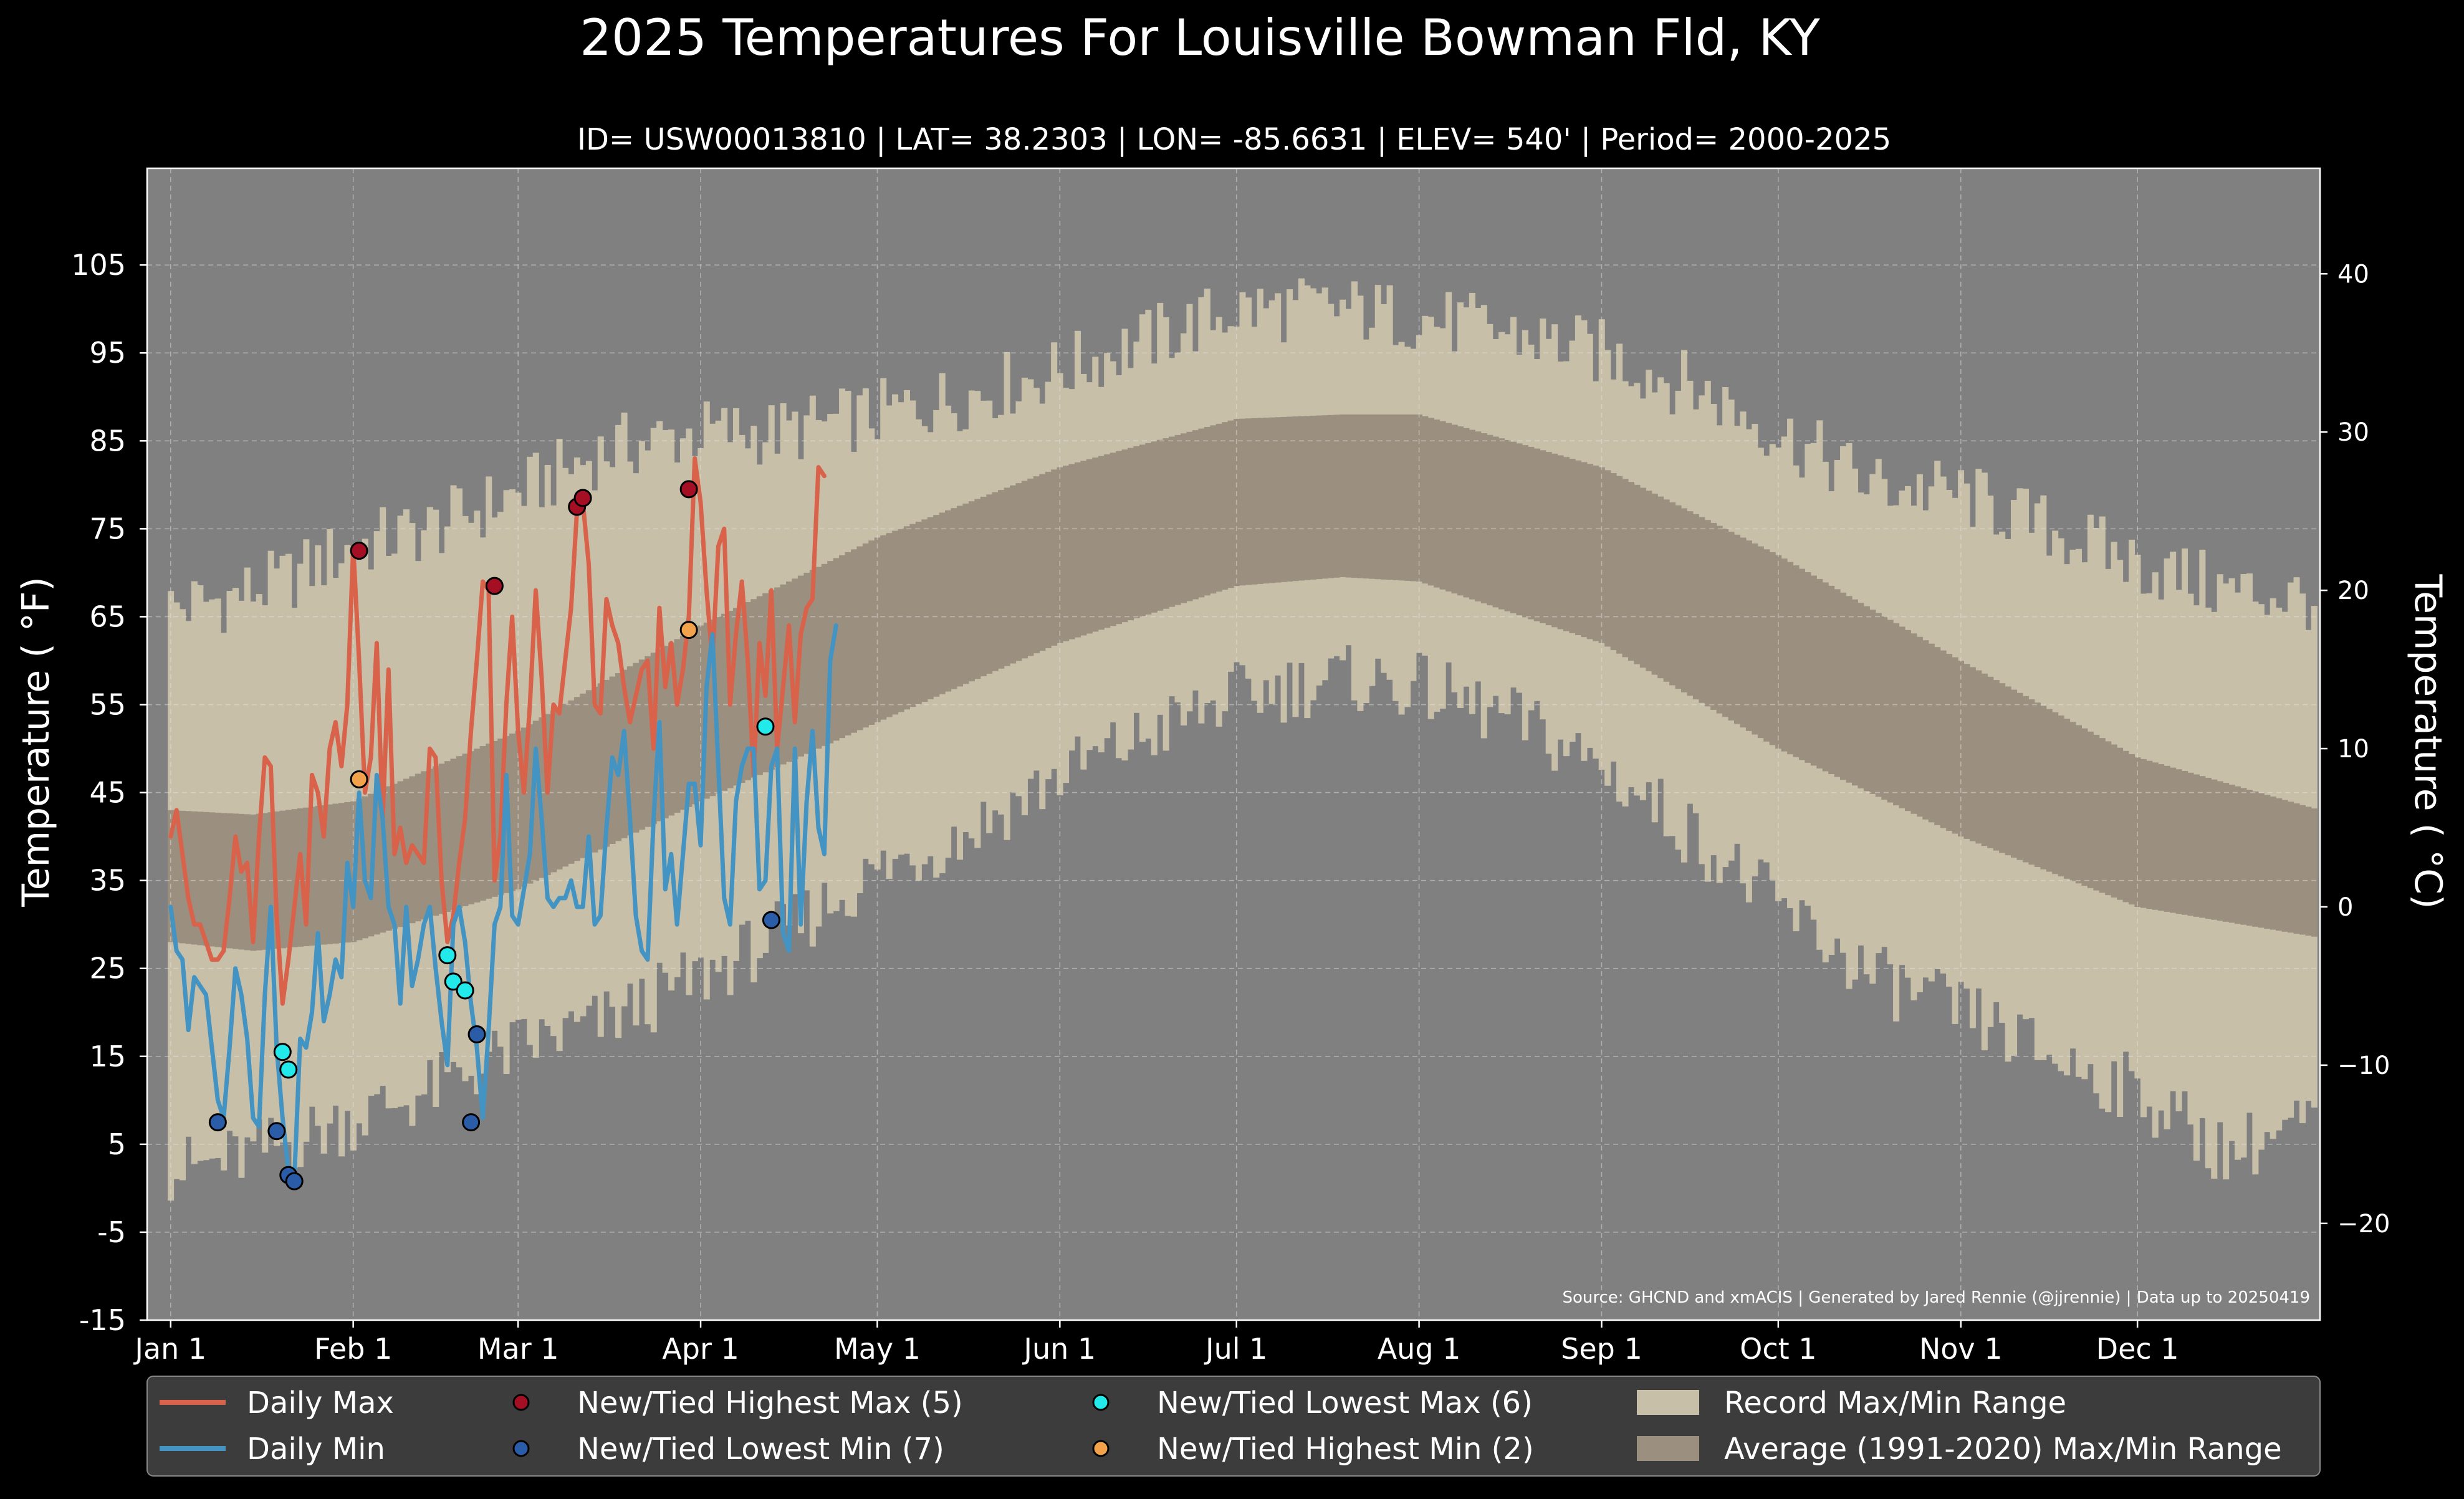 Image resolution: width=2464 pixels, height=1499 pixels. I want to click on y-tick-label-left: -15, so click(102, 1320).